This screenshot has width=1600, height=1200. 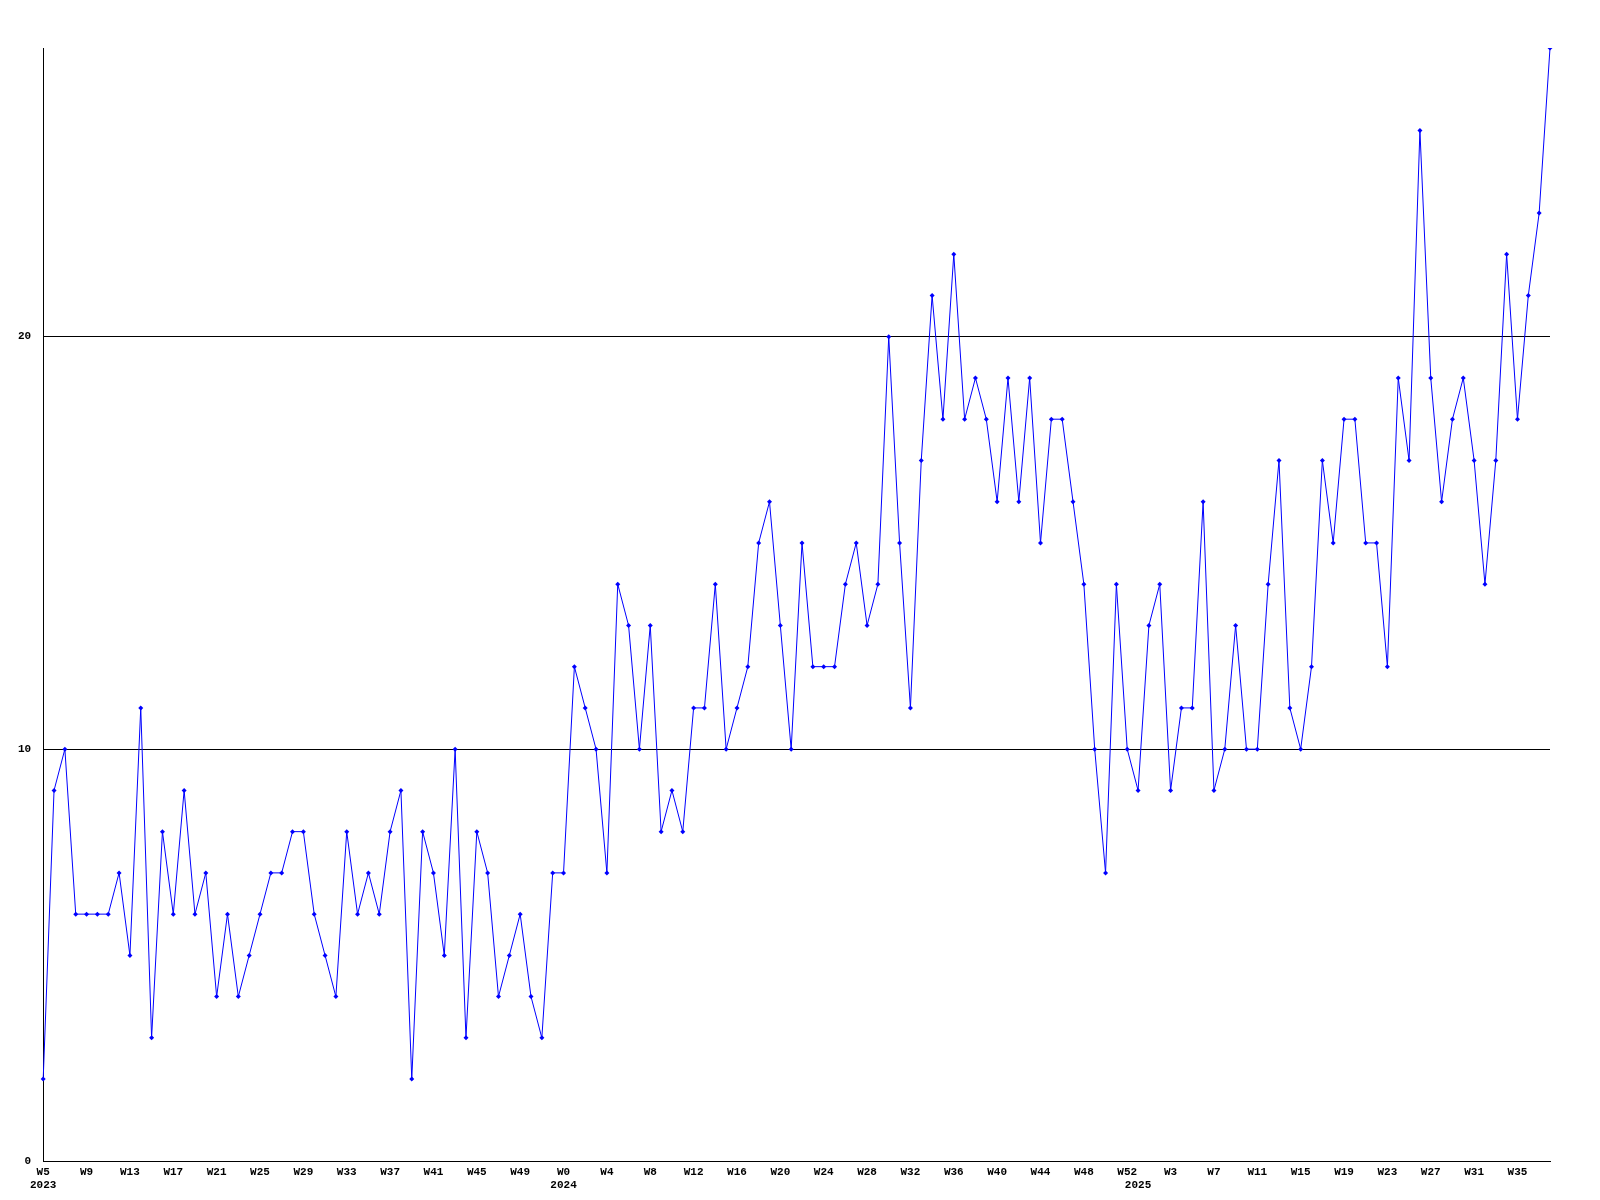 I want to click on x-tick-label: W11, so click(x=1257, y=1171).